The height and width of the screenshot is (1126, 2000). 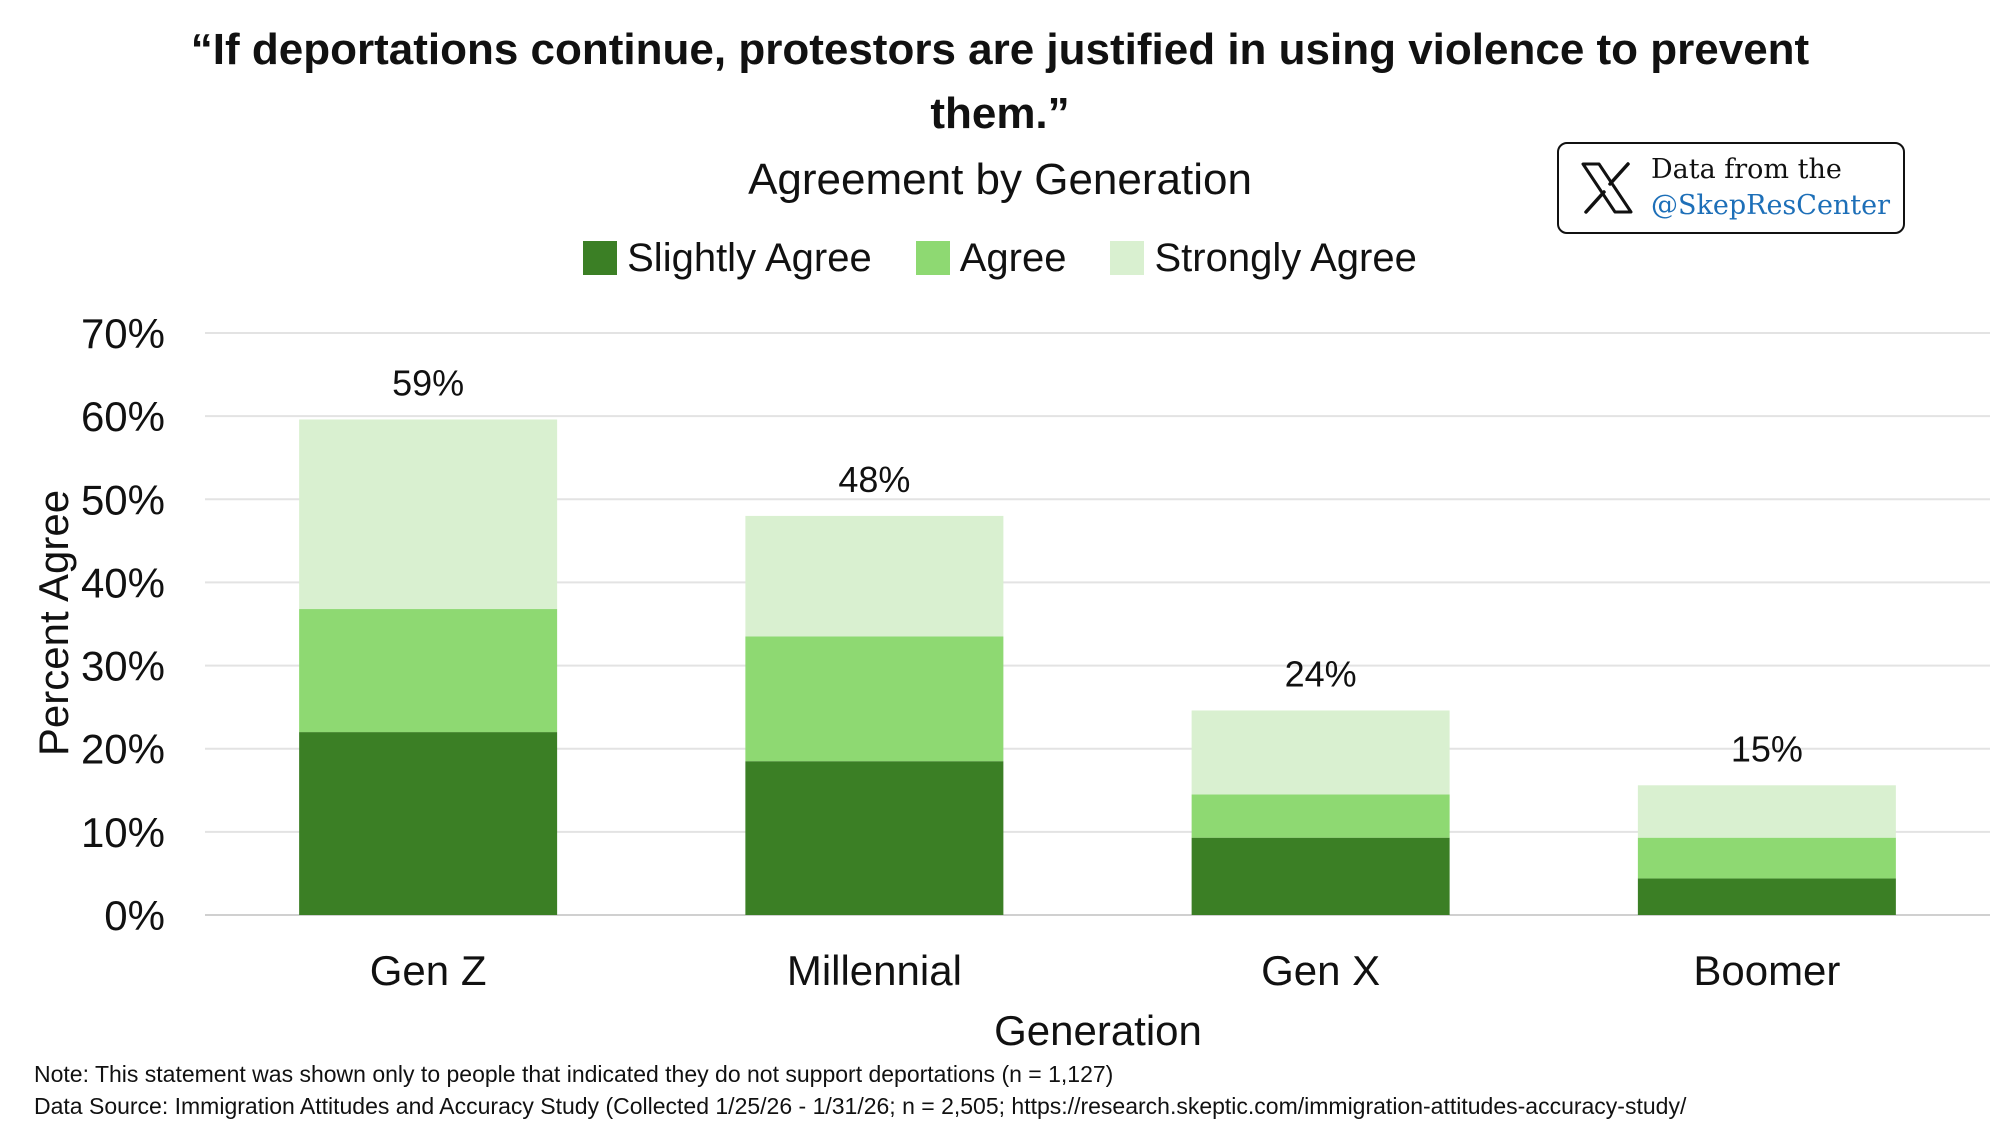 I want to click on x-tick-label: Boomer, so click(x=1766, y=970).